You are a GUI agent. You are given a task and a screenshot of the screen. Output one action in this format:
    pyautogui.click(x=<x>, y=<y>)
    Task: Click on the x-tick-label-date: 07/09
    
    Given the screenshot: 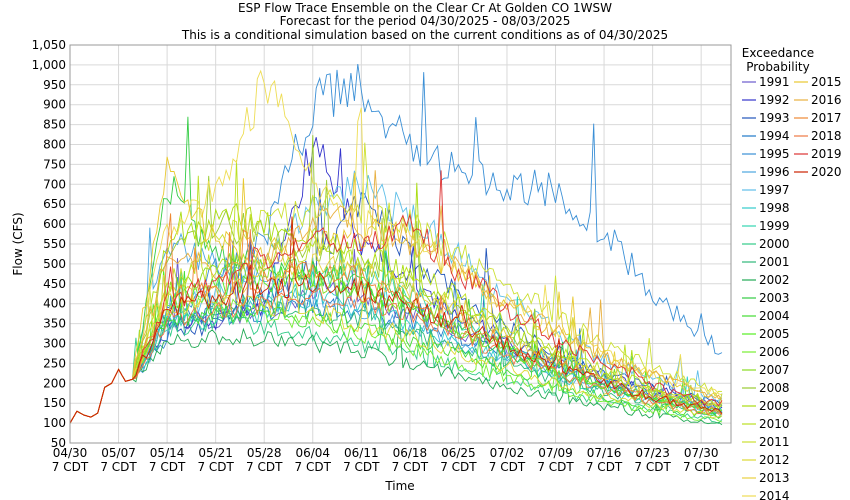 What is the action you would take?
    pyautogui.click(x=555, y=453)
    